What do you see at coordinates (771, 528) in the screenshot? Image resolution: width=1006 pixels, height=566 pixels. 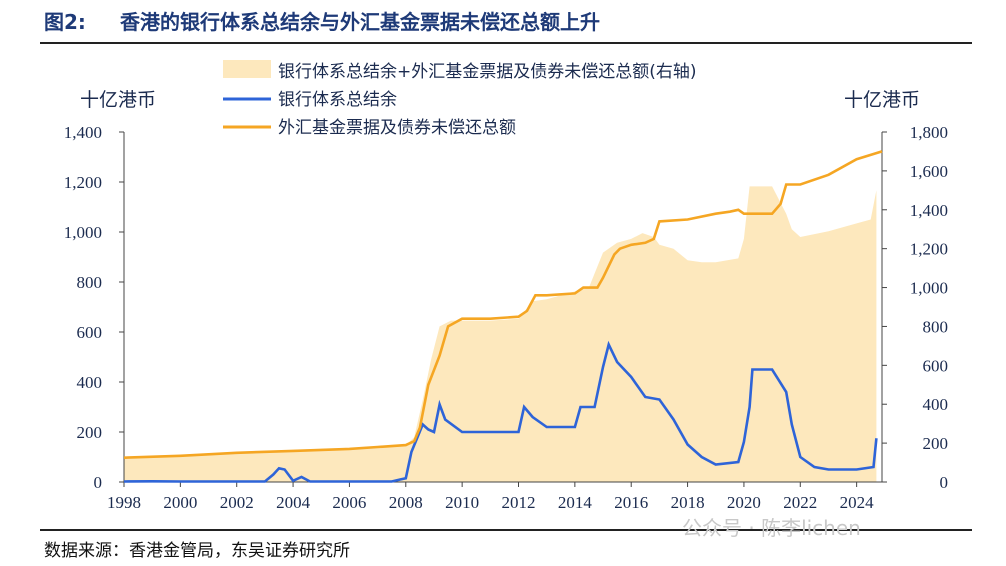 I see `watermark: 公众号 · 陈李lichen` at bounding box center [771, 528].